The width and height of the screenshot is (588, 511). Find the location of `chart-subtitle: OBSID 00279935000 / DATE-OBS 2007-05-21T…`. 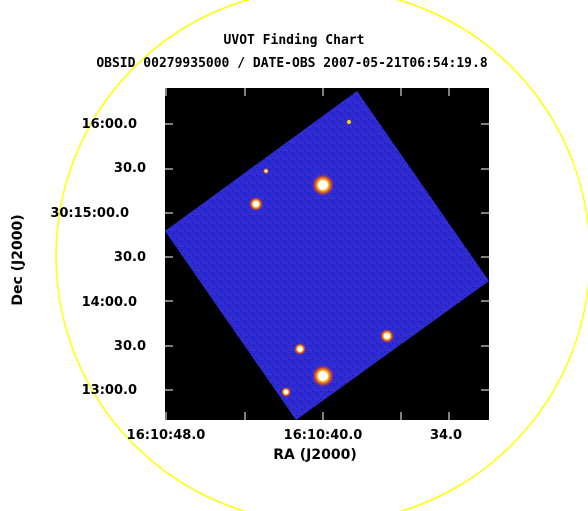

chart-subtitle: OBSID 00279935000 / DATE-OBS 2007-05-21T… is located at coordinates (292, 63).